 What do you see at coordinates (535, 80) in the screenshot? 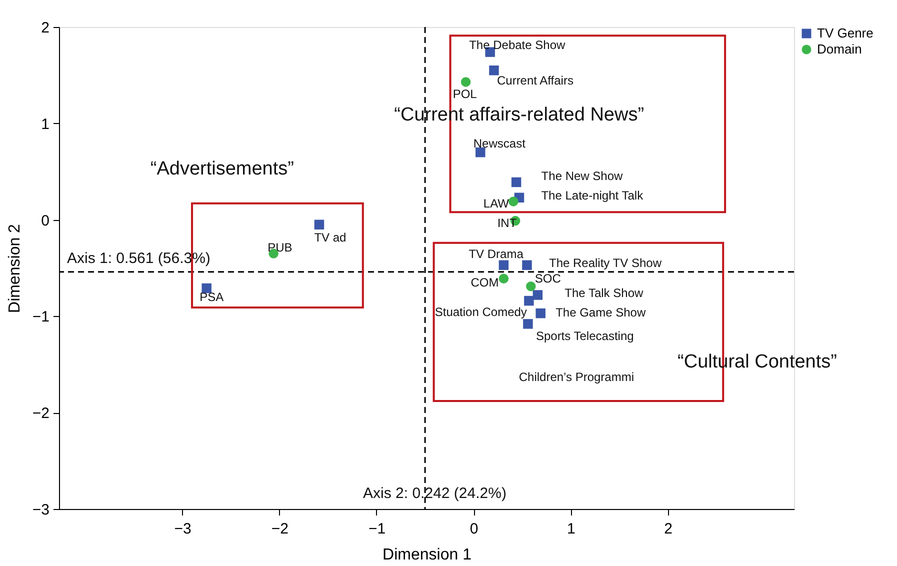
I see `data-label: Current Affairs` at bounding box center [535, 80].